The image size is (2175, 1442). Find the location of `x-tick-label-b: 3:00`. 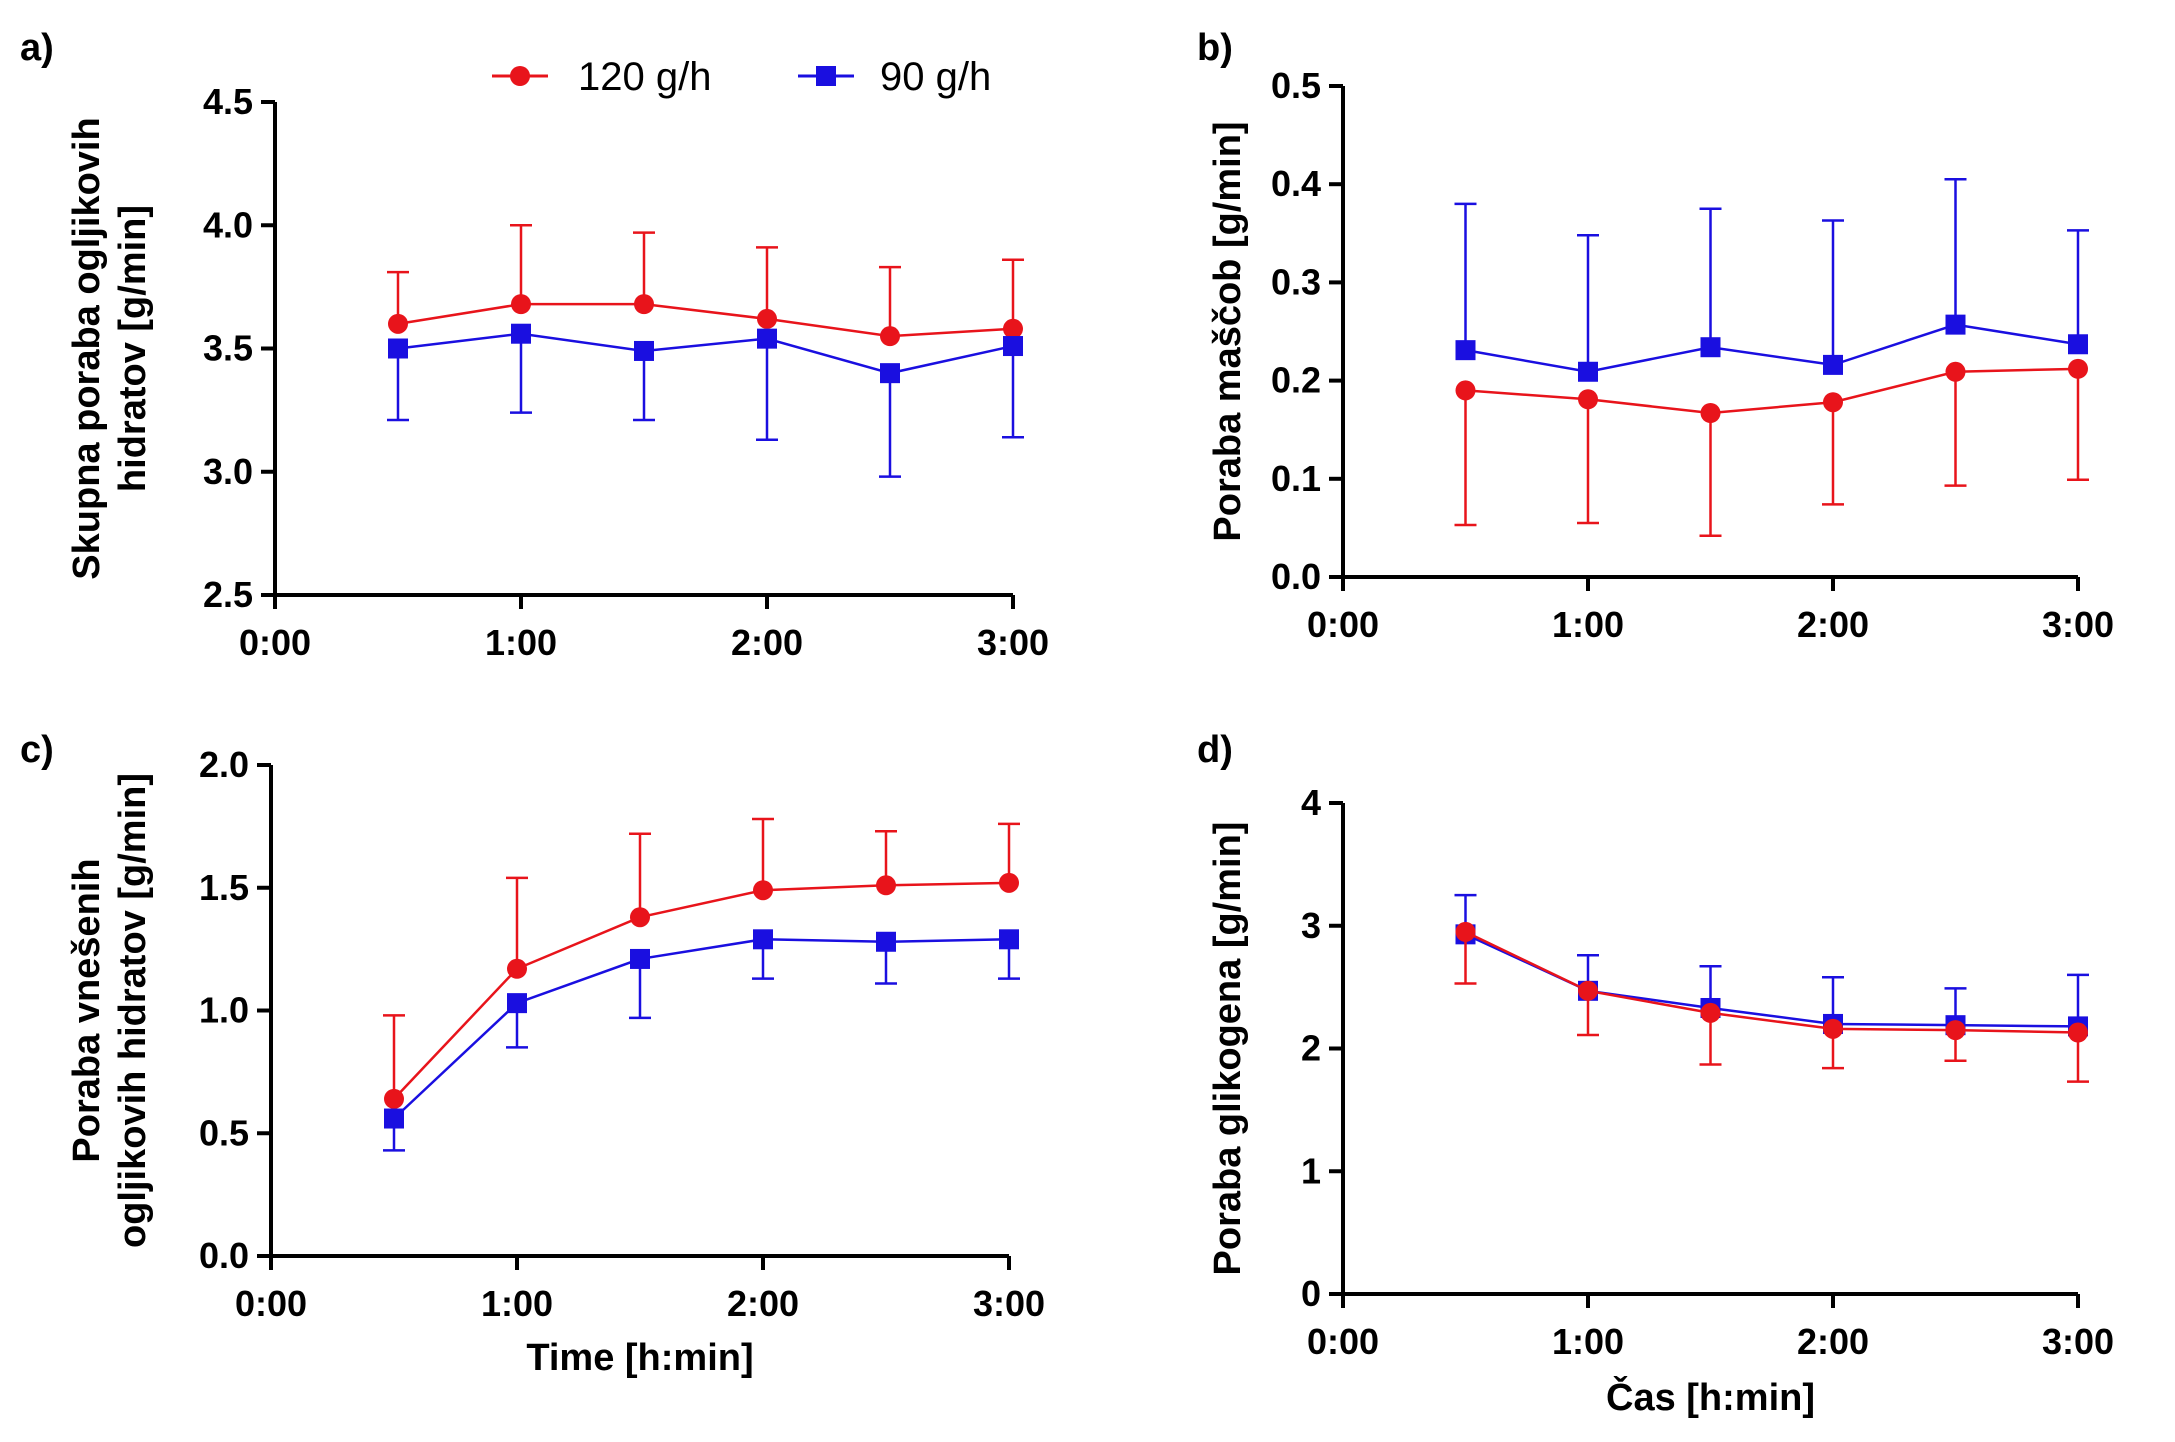

x-tick-label-b: 3:00 is located at coordinates (2078, 624).